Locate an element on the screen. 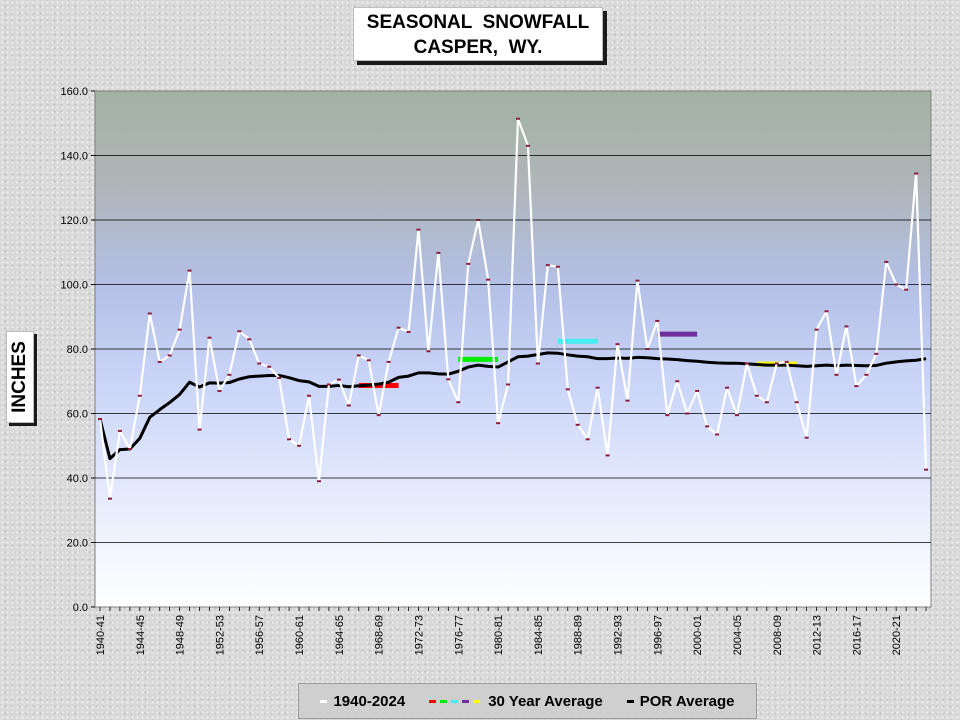  y-tick-label: 120.0 is located at coordinates (74, 221).